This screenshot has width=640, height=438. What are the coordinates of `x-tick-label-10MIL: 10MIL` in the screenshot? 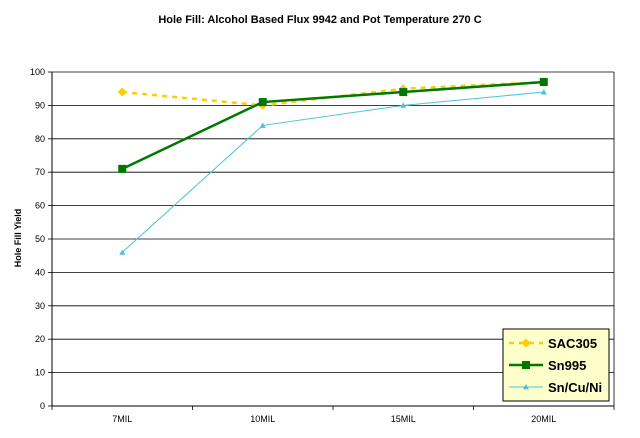 It's located at (262, 419).